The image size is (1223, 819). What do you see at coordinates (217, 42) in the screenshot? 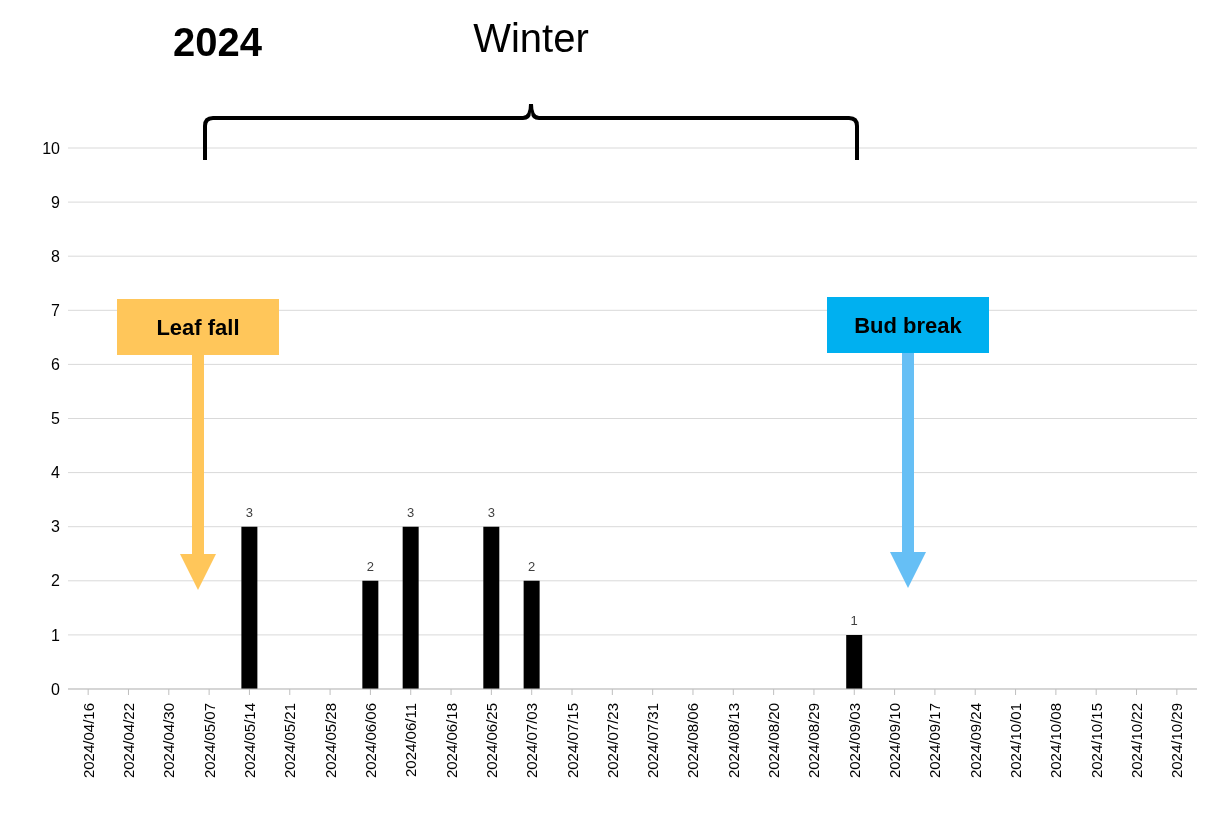
I see `chart-title: 2024` at bounding box center [217, 42].